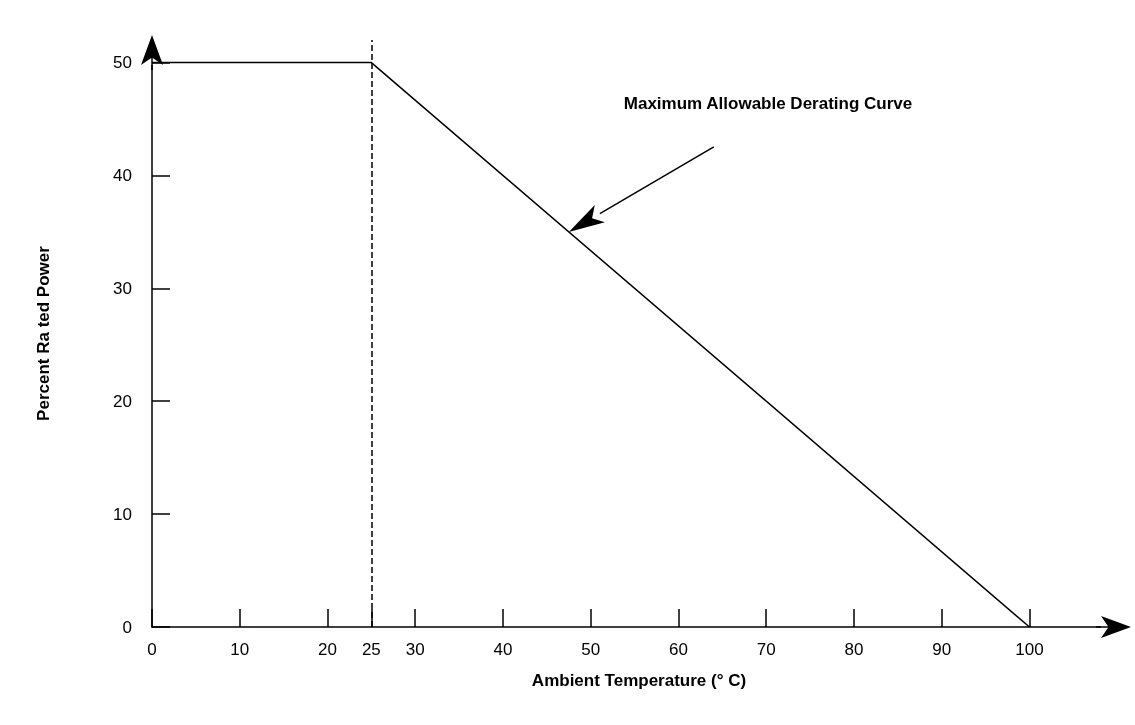 The image size is (1135, 725). Describe the element at coordinates (122, 175) in the screenshot. I see `y-tick-label: 40` at that location.